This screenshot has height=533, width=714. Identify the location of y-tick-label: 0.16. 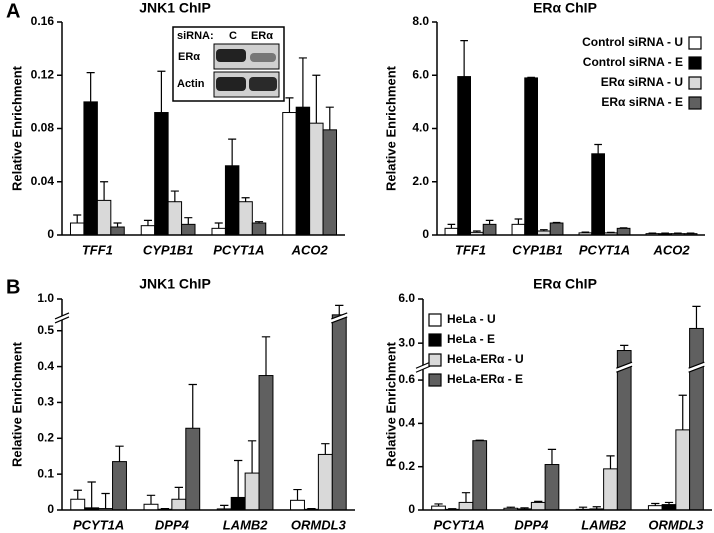
(43, 21).